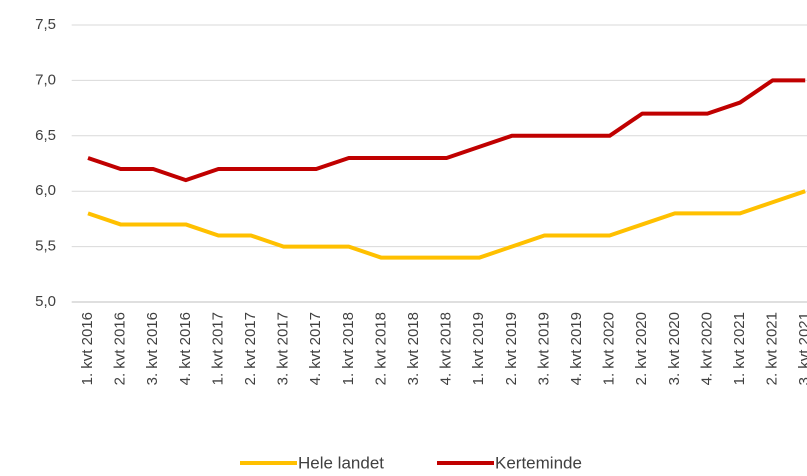 The height and width of the screenshot is (476, 807). Describe the element at coordinates (706, 348) in the screenshot. I see `x-tick-label: 4. kvt 2020` at that location.